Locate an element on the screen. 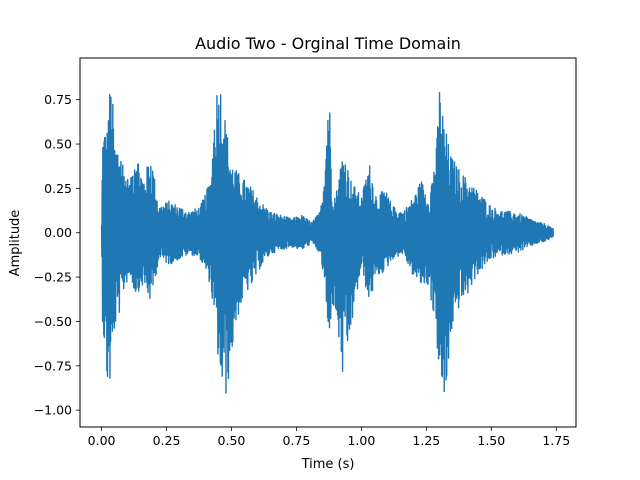  y-tick-label: −0.50 is located at coordinates (53, 321).